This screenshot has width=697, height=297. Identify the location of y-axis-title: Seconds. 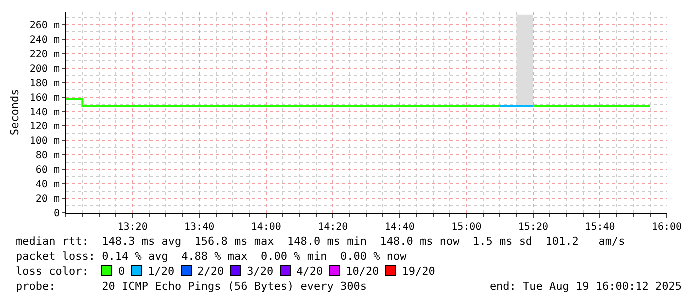
(15, 112).